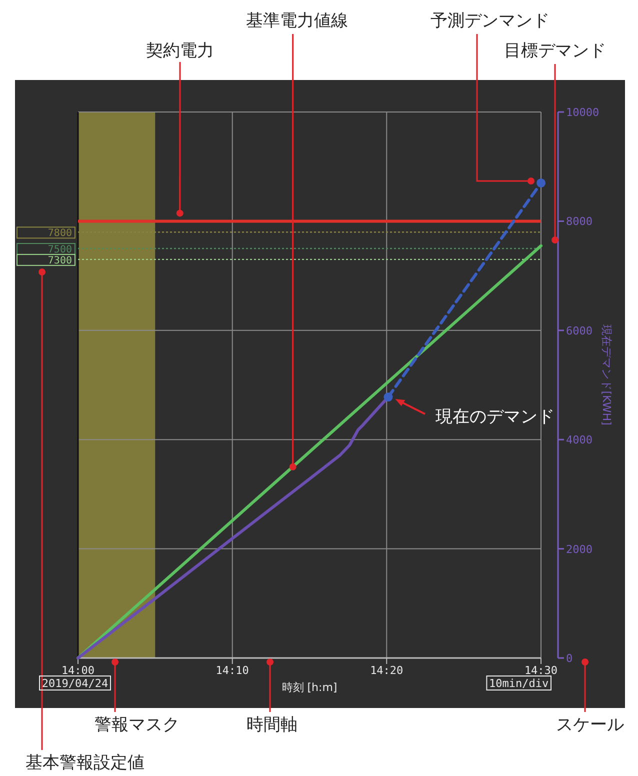  I want to click on y-tick-label: 2000, so click(579, 549).